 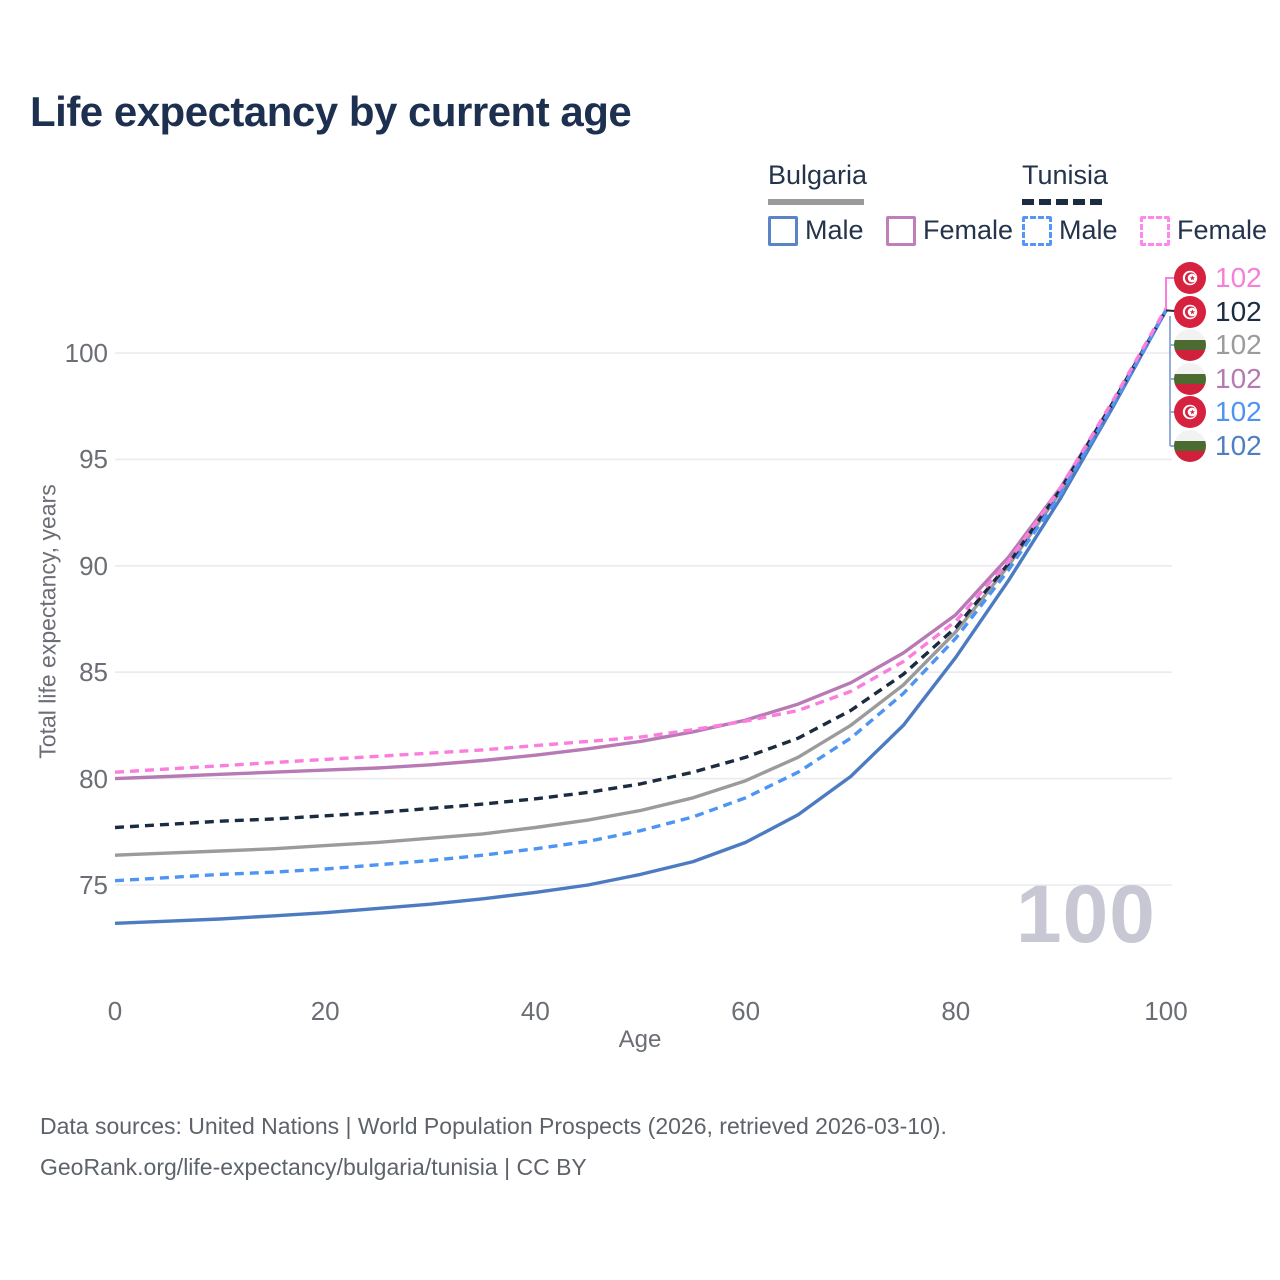 I want to click on legend-tunisia-female: Female, so click(x=1203, y=230).